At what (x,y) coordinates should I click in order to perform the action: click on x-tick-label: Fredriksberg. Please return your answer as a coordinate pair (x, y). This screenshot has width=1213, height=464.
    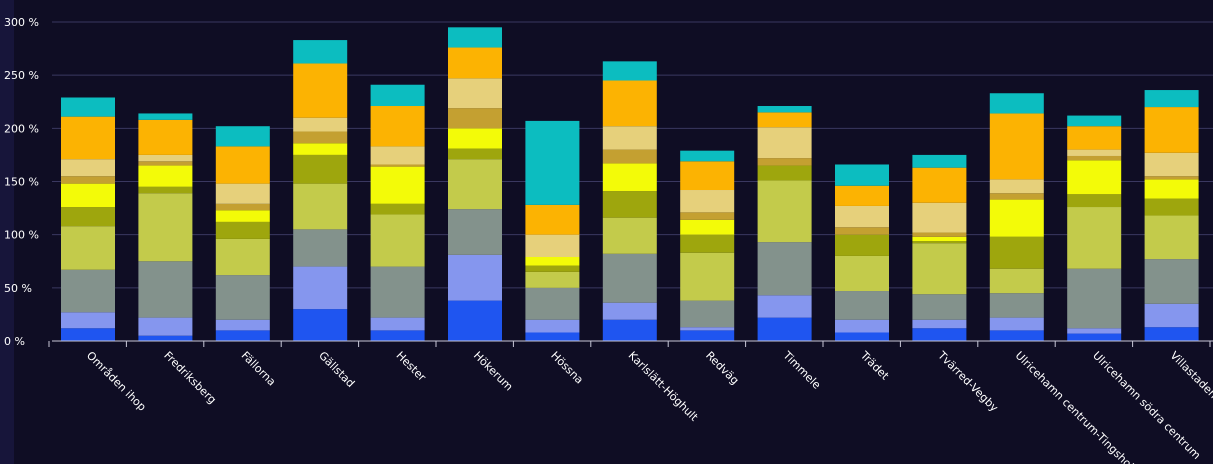
    Looking at the image, I should click on (189, 377).